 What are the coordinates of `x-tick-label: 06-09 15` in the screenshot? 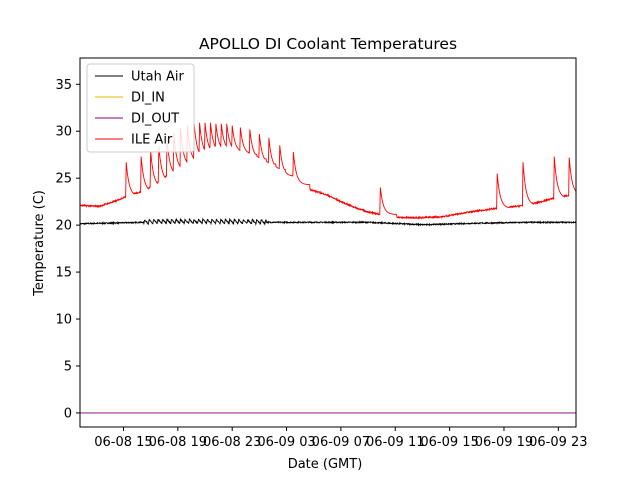 It's located at (449, 442).